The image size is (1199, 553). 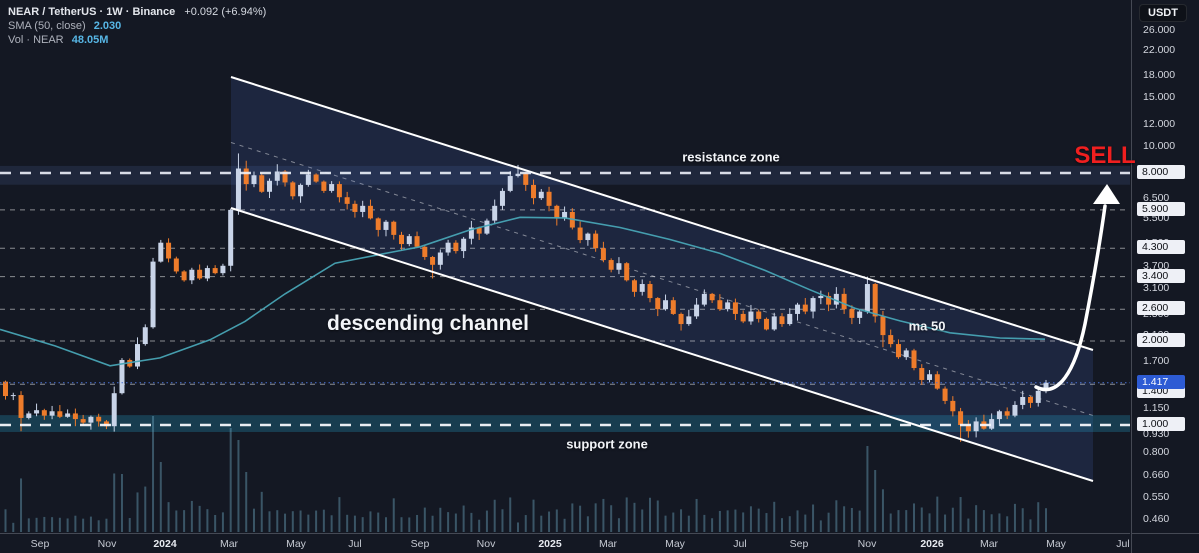 What do you see at coordinates (1070, 298) in the screenshot?
I see `trend-arrow` at bounding box center [1070, 298].